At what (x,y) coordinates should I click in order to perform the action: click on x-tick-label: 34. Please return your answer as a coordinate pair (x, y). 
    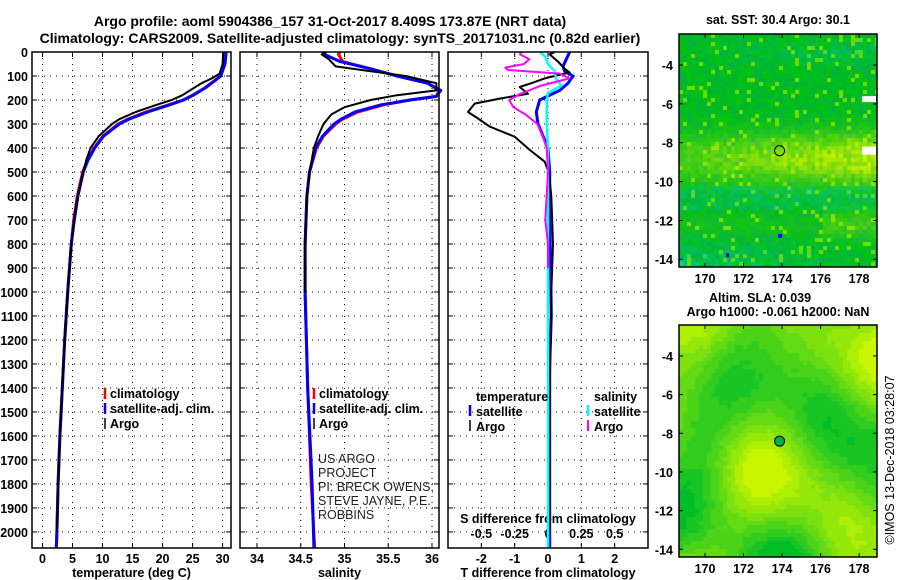
    Looking at the image, I should click on (257, 559).